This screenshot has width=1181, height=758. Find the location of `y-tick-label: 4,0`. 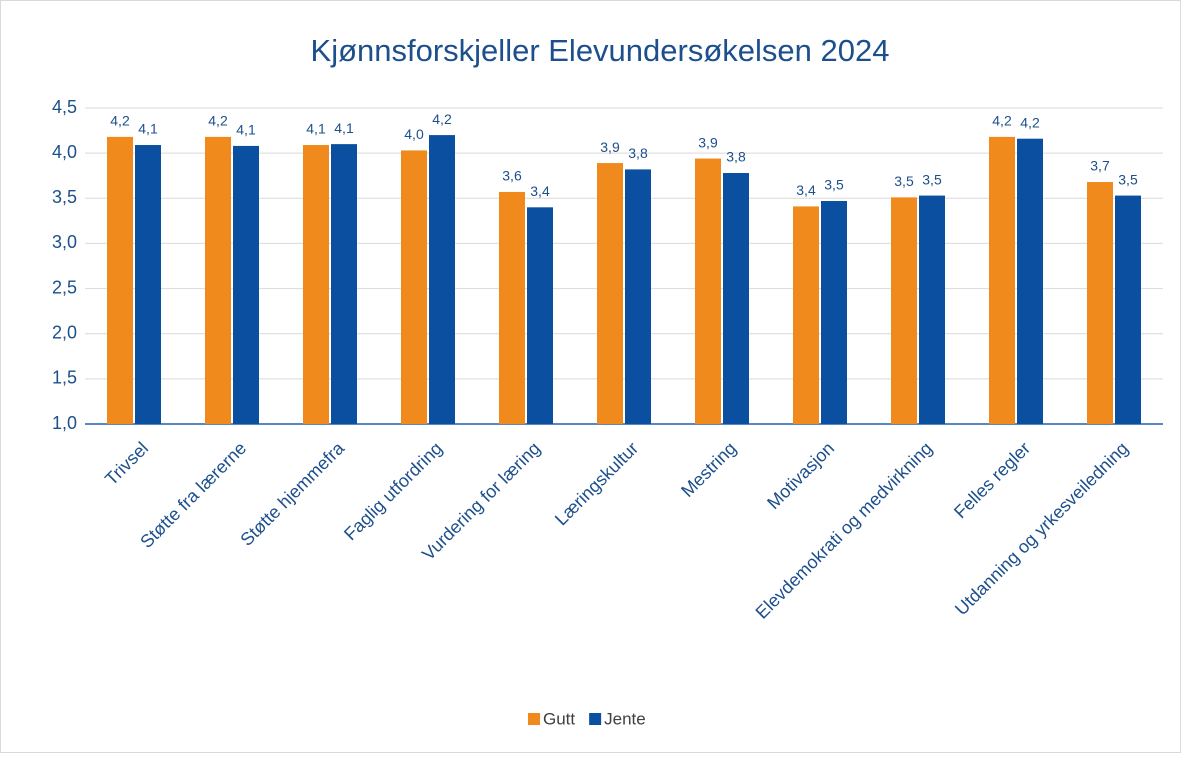

y-tick-label: 4,0 is located at coordinates (64, 152).